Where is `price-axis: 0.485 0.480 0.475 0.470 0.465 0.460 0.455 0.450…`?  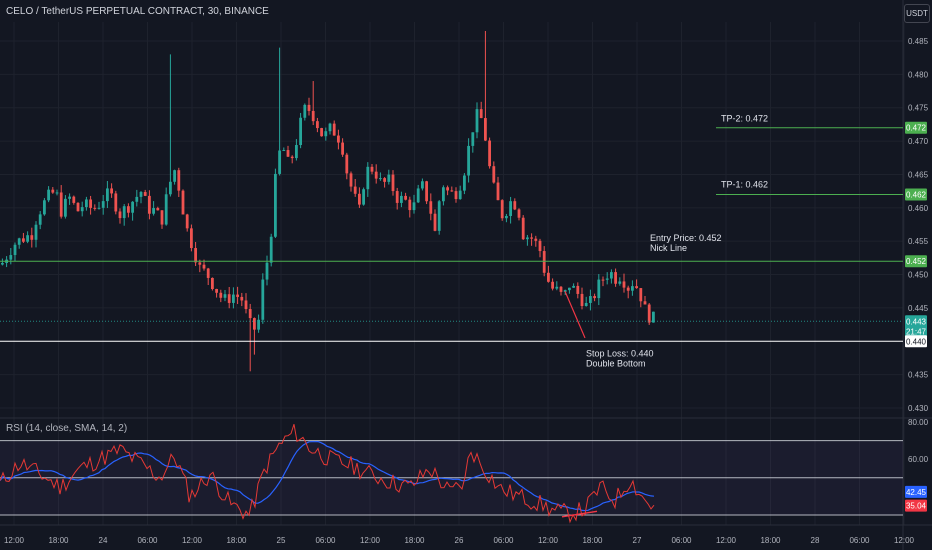 price-axis: 0.485 0.480 0.475 0.470 0.465 0.460 0.455 0.450… is located at coordinates (917, 225).